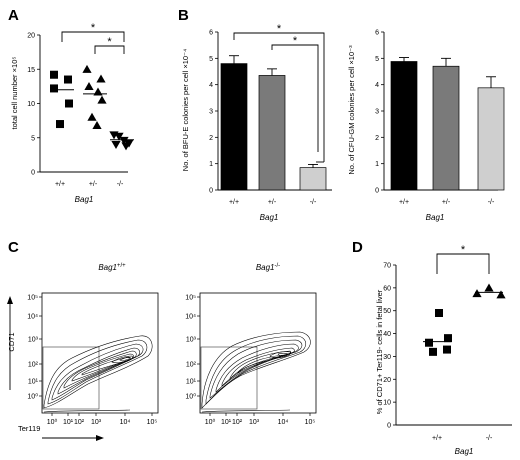 The height and width of the screenshot is (460, 520). Describe the element at coordinates (491, 202) in the screenshot. I see `panel-b-right-category-label: -/-` at that location.